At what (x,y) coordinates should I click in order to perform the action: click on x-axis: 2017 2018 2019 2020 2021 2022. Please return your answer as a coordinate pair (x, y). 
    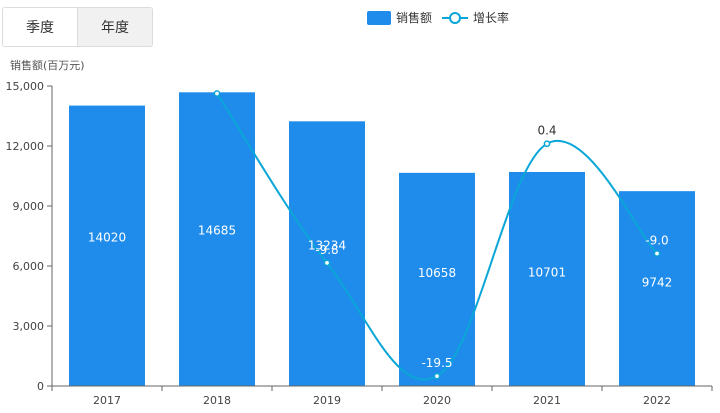
    Looking at the image, I should click on (382, 396).